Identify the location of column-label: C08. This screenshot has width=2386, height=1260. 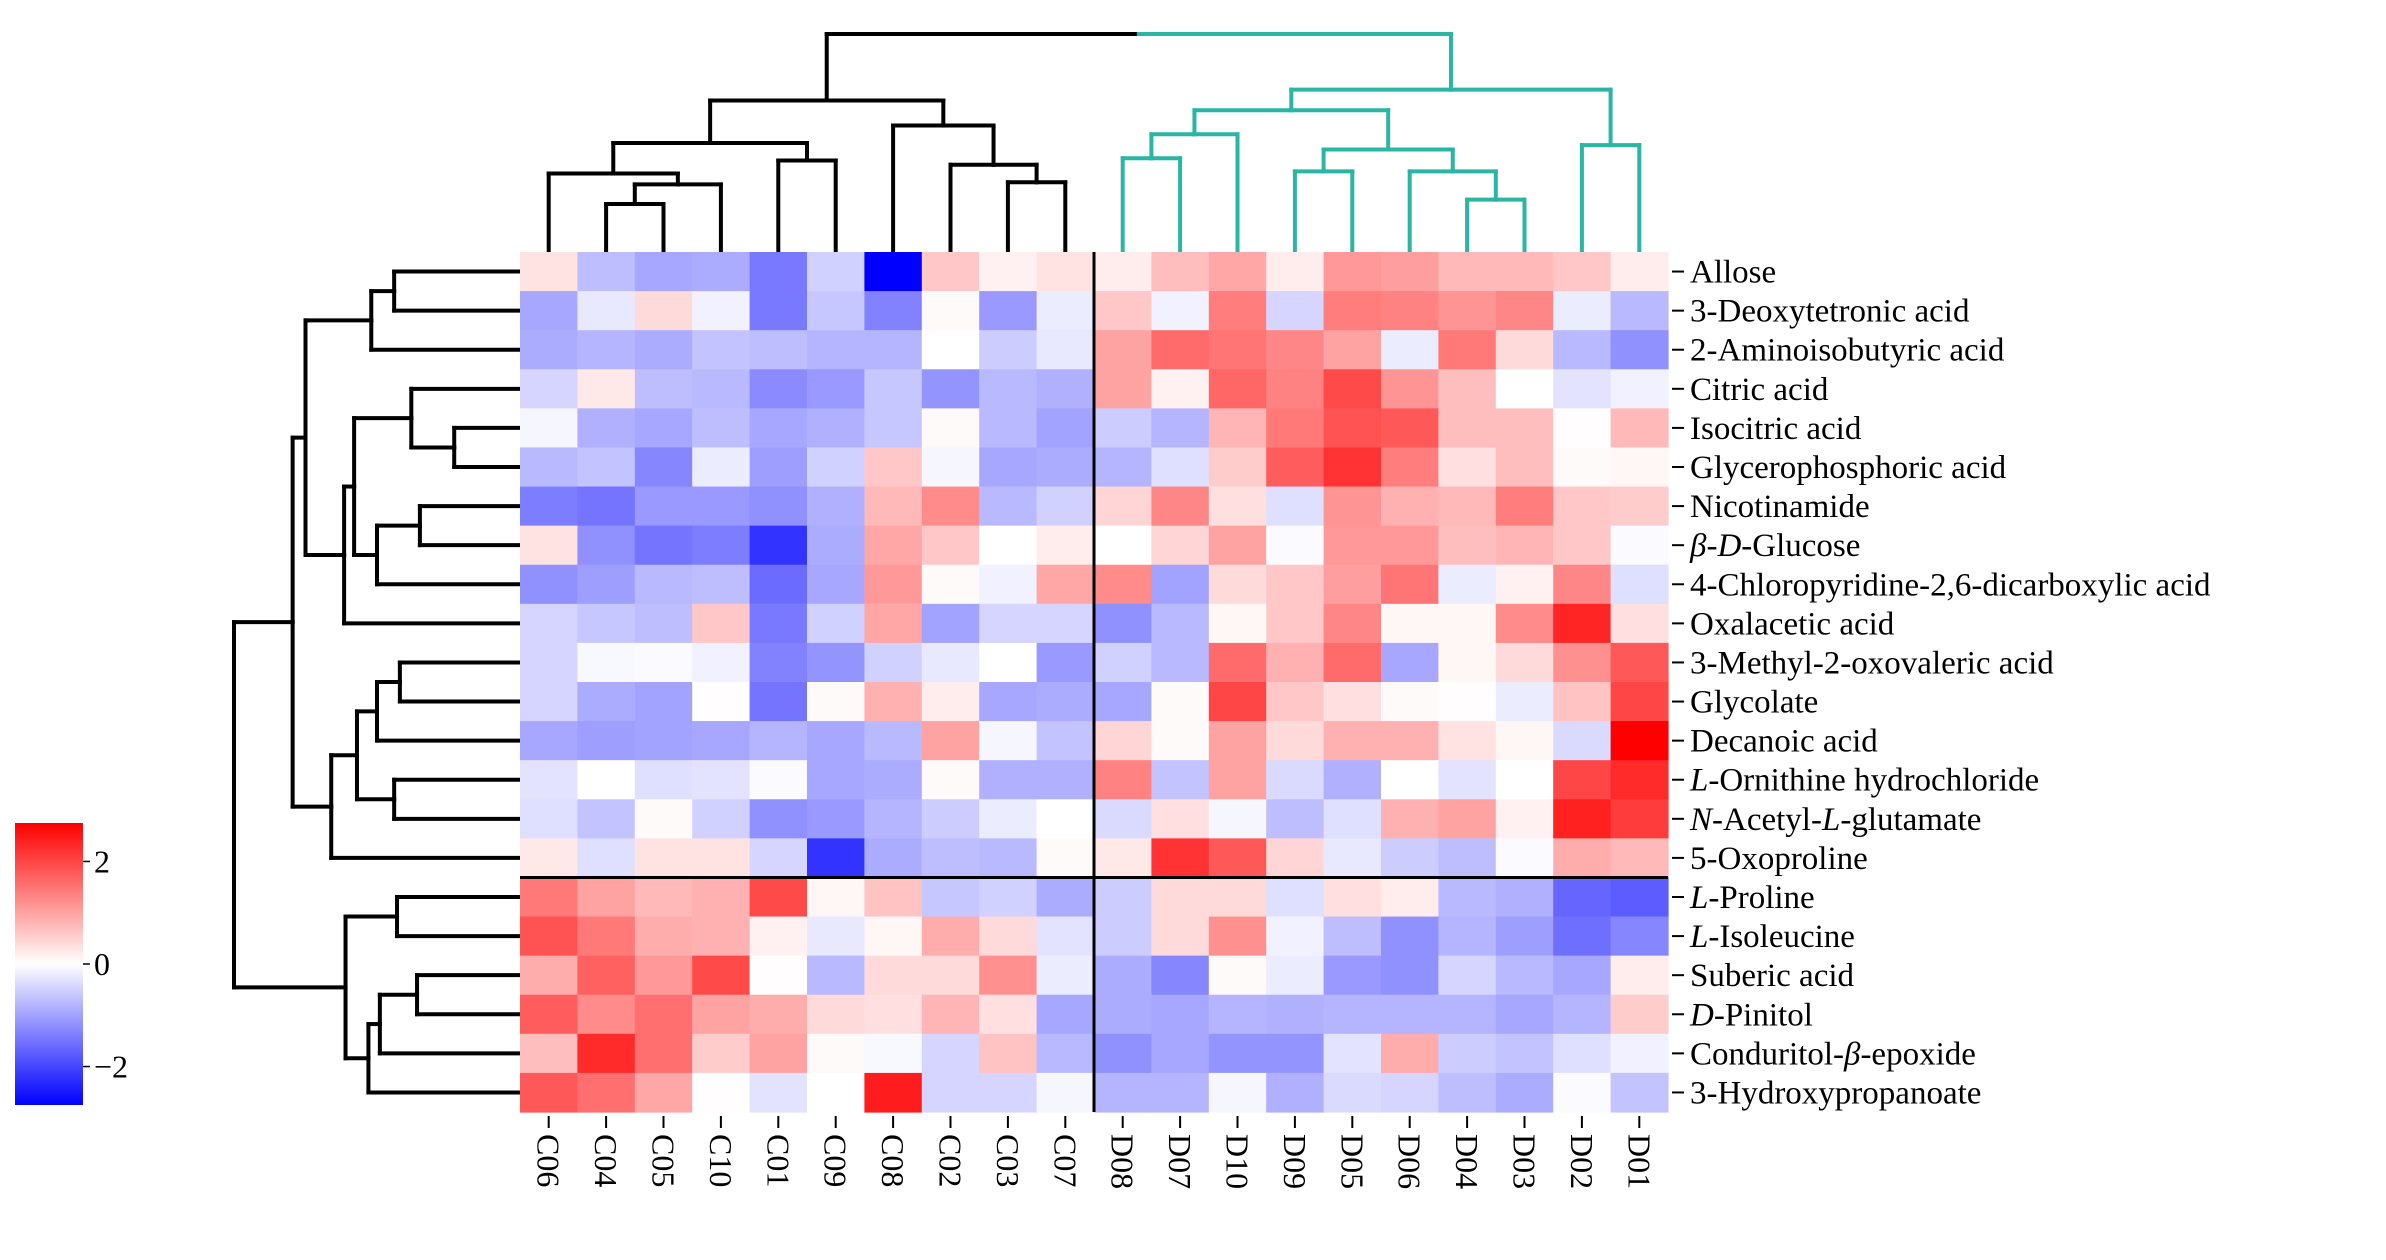
(893, 1160).